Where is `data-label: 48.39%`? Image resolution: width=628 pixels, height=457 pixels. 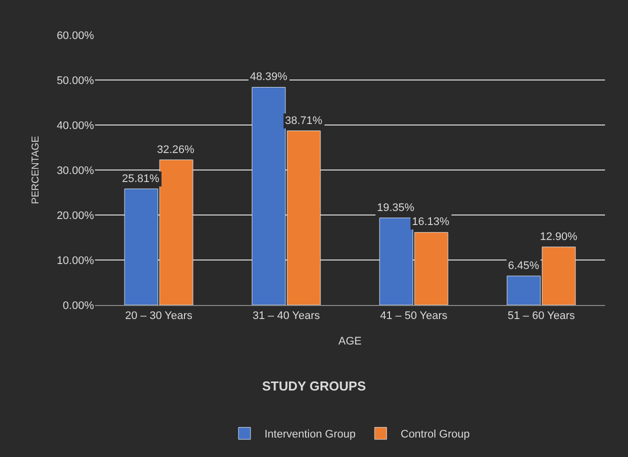 data-label: 48.39% is located at coordinates (269, 77).